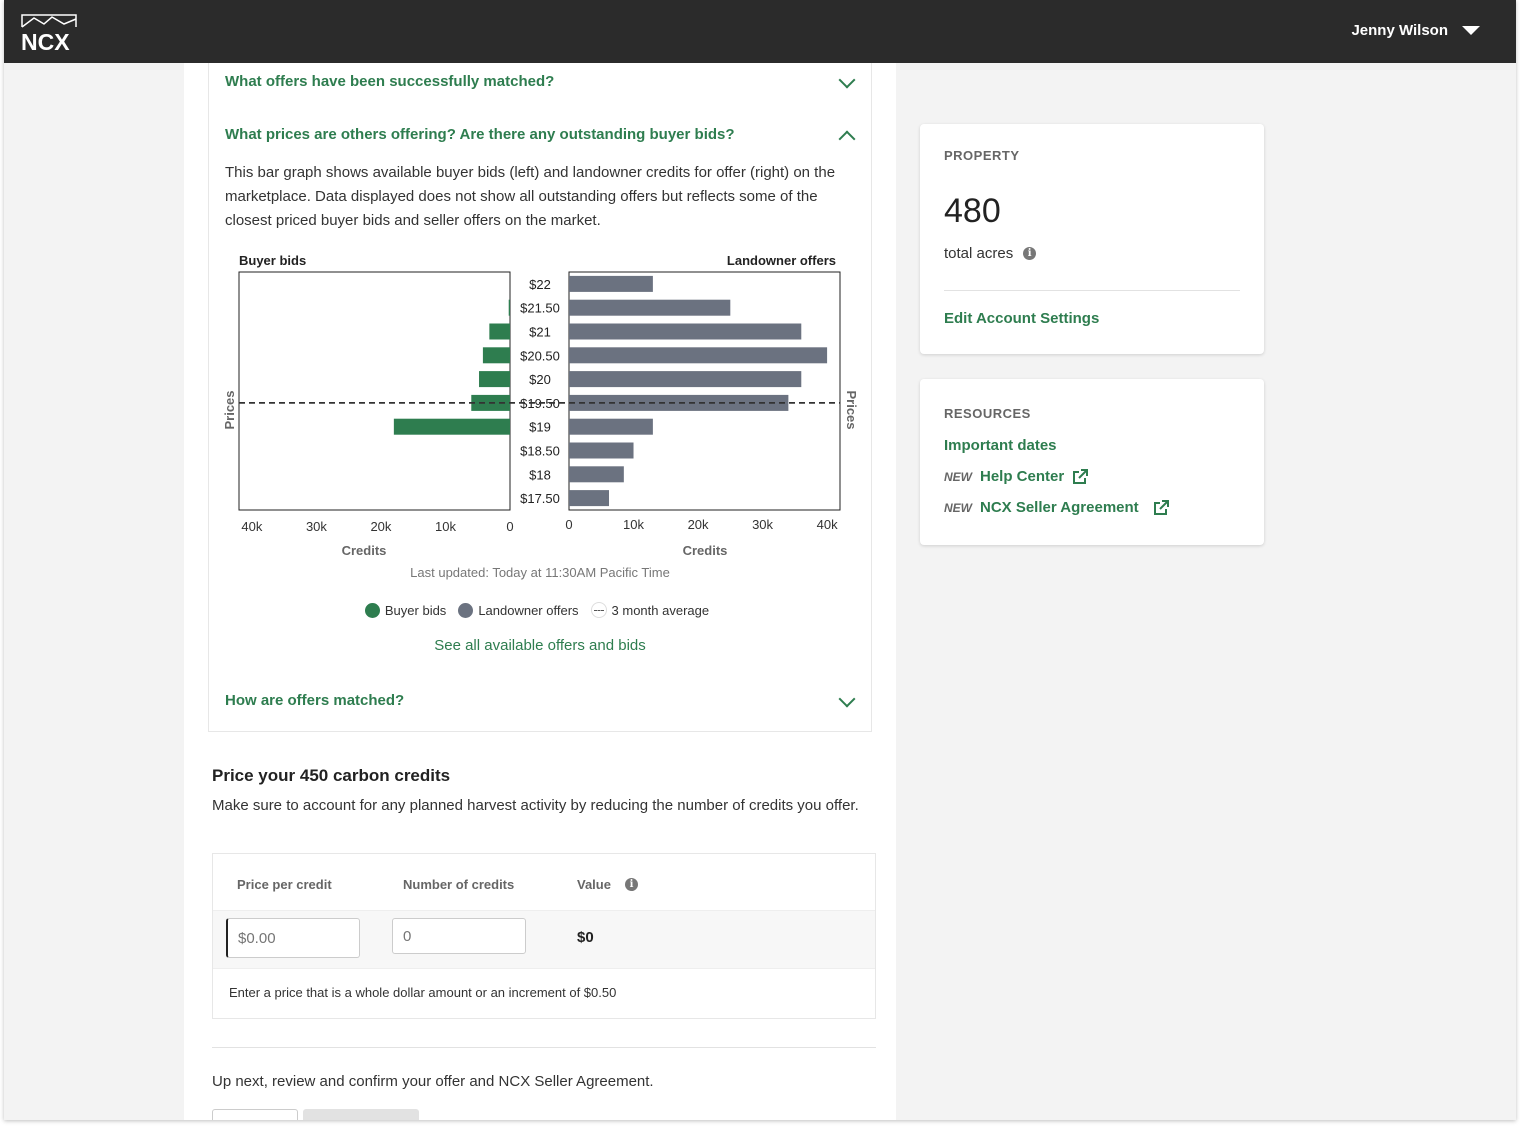 This screenshot has width=1520, height=1127. What do you see at coordinates (698, 524) in the screenshot?
I see `right-x-tick-label: 20k` at bounding box center [698, 524].